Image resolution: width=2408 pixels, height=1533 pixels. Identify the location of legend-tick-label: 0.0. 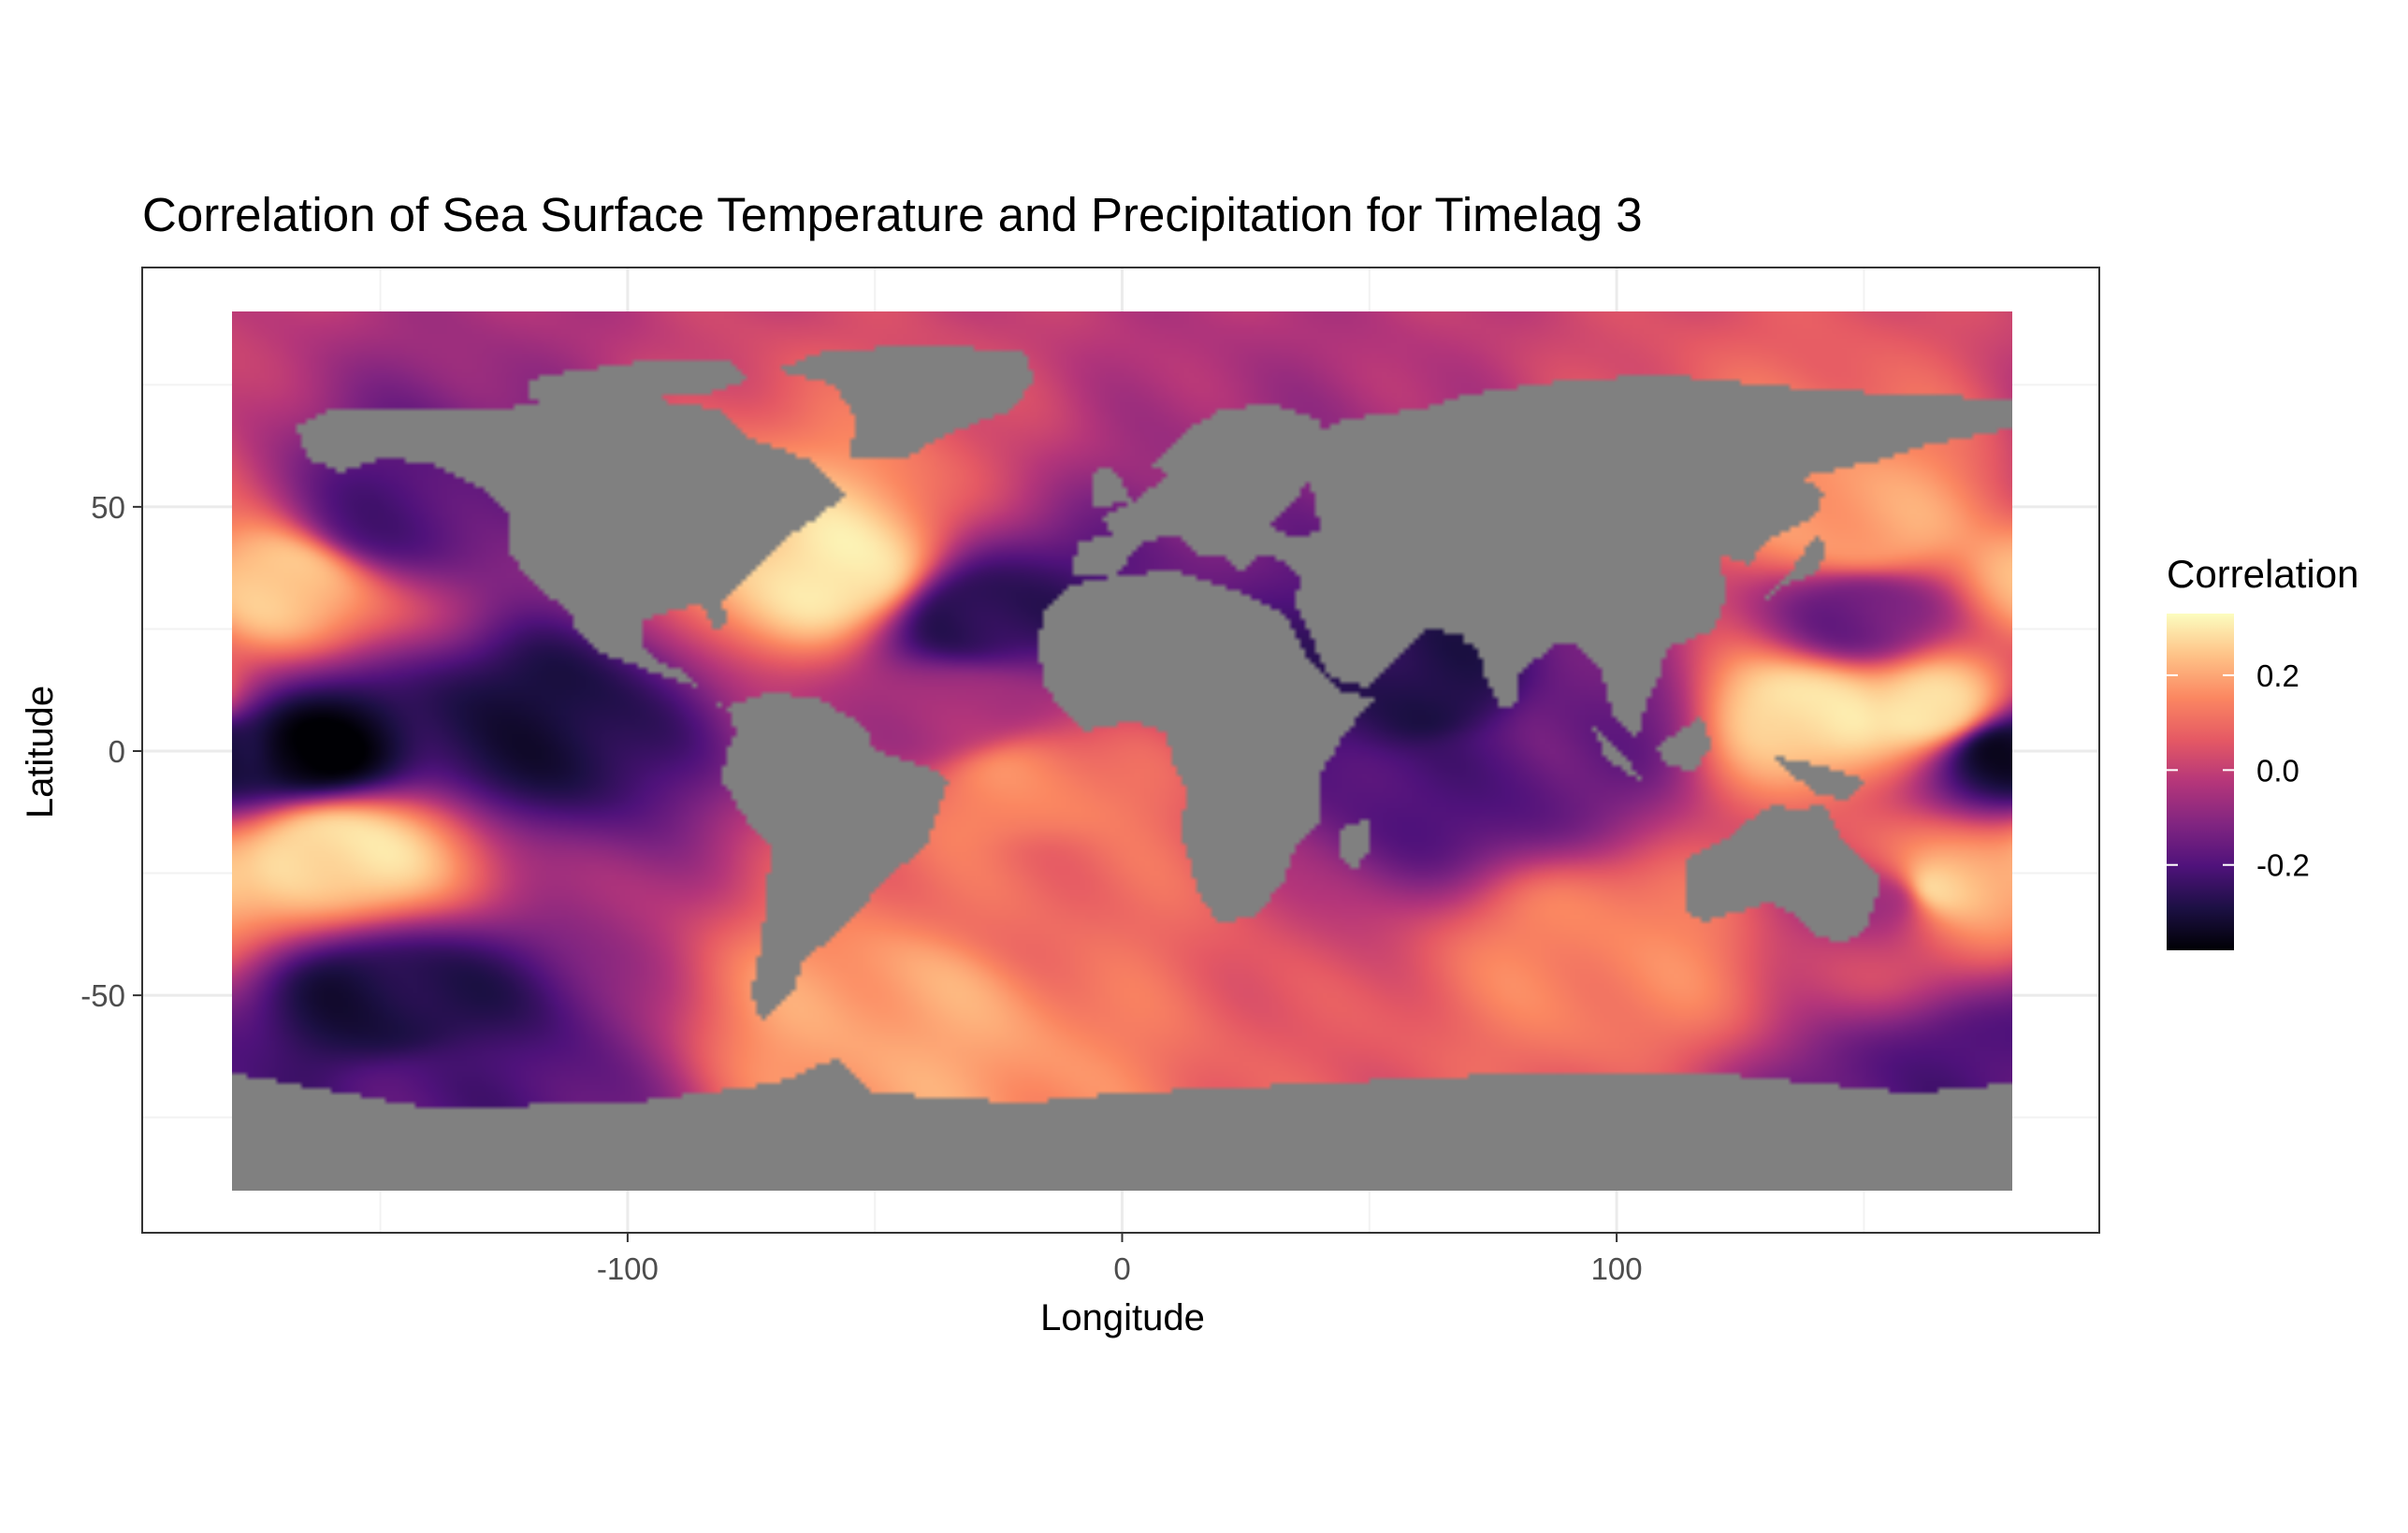
(2278, 771).